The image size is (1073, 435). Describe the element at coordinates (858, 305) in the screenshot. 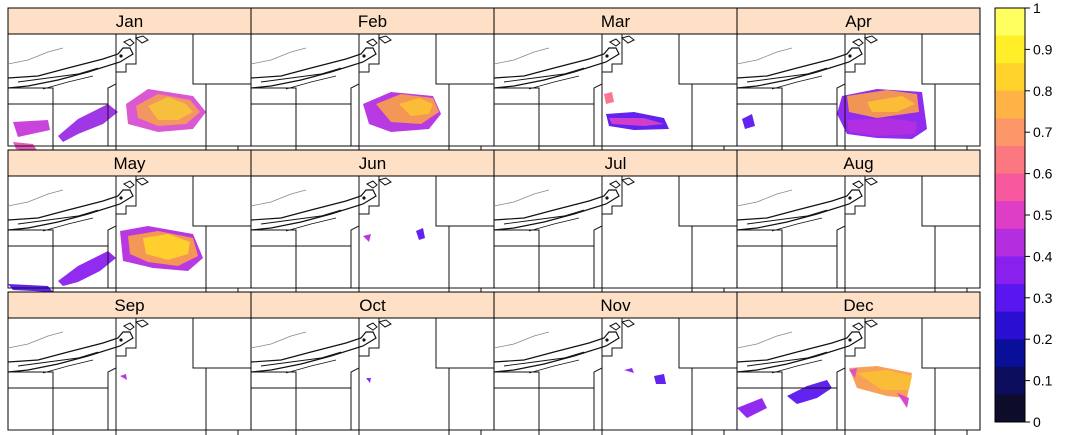

I see `panel-title: Dec` at that location.